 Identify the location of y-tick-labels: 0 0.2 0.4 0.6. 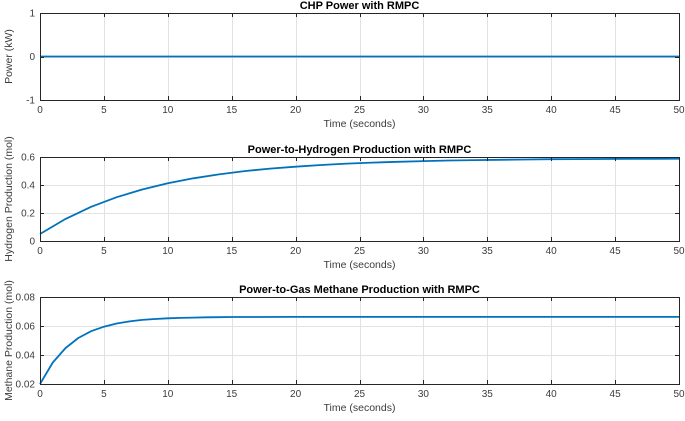
(28, 200).